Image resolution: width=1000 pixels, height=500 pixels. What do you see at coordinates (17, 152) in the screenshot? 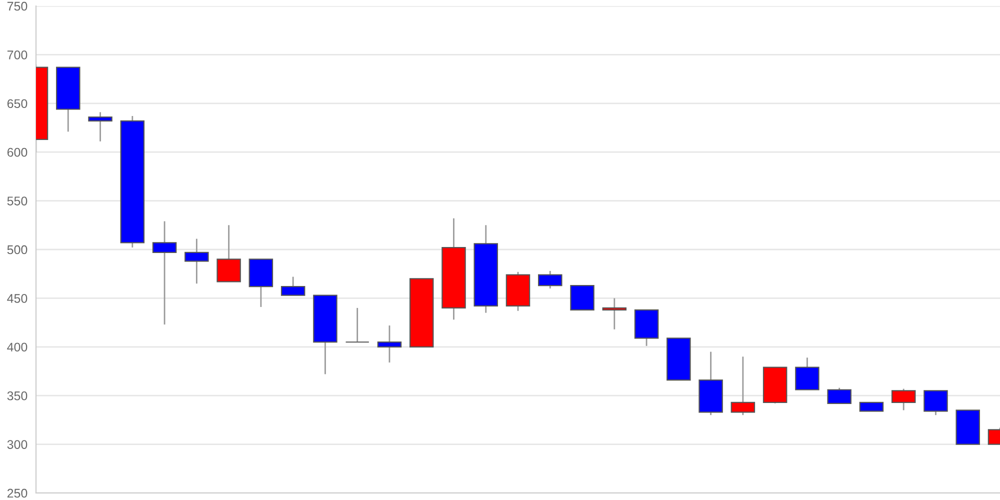
I see `y-tick-label: 600` at bounding box center [17, 152].